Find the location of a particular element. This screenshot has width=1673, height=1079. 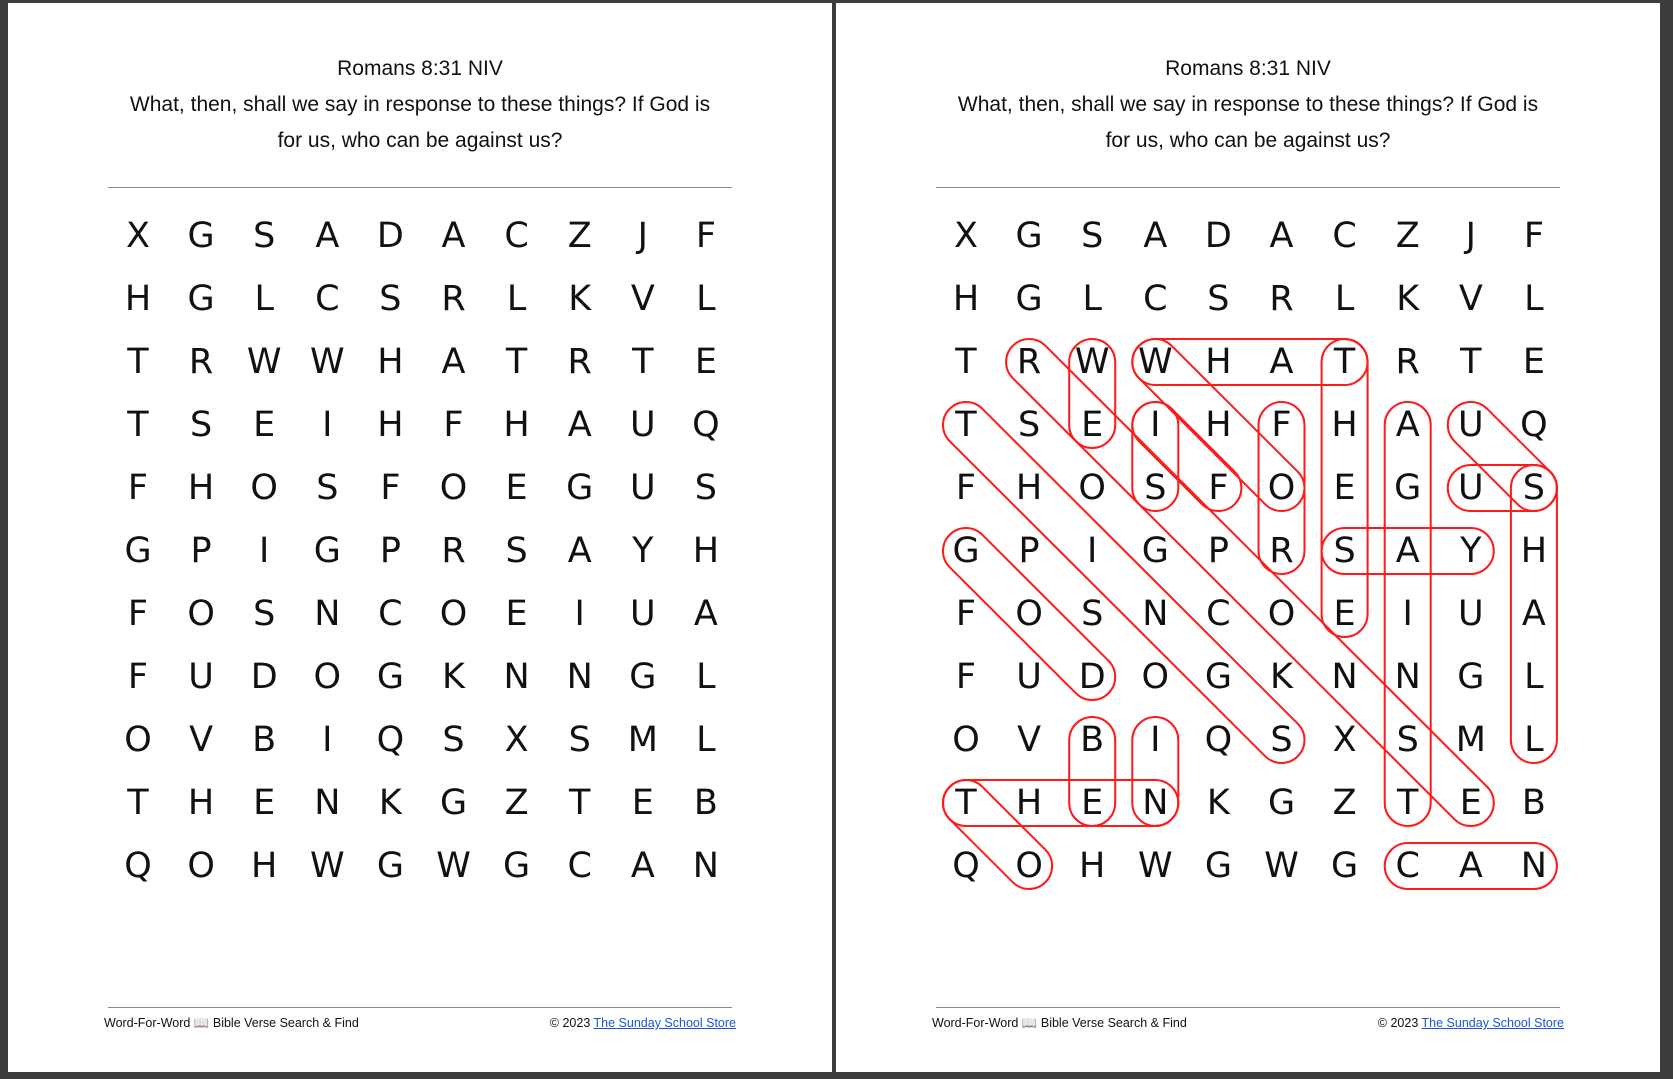

verse-reference: Romans 8:31 NIV is located at coordinates (1248, 68).